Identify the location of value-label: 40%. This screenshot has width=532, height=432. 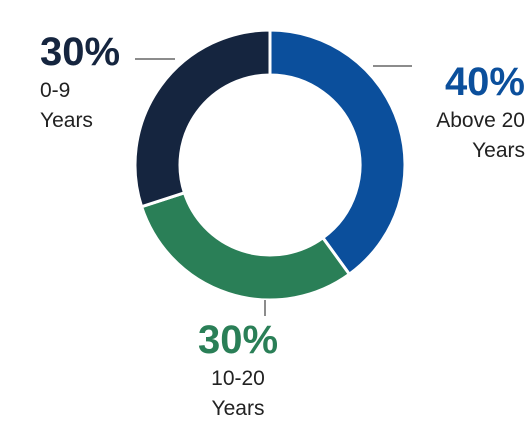
(484, 82).